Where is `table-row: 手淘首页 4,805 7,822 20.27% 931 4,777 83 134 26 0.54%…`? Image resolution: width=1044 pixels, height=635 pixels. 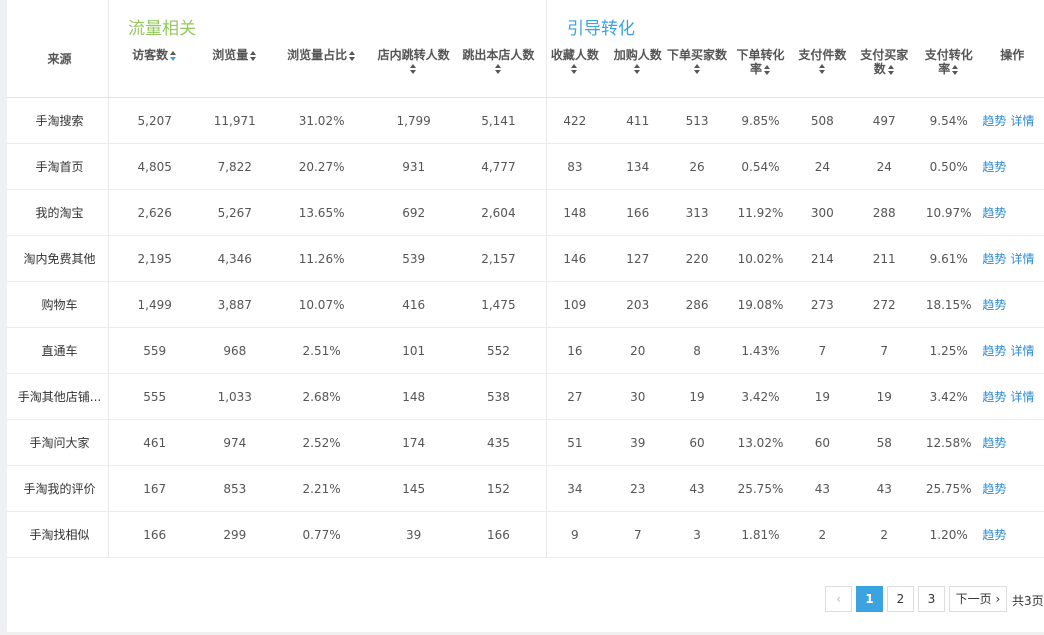
table-row: 手淘首页 4,805 7,822 20.27% 931 4,777 83 134 26 0.54%… is located at coordinates (525, 166).